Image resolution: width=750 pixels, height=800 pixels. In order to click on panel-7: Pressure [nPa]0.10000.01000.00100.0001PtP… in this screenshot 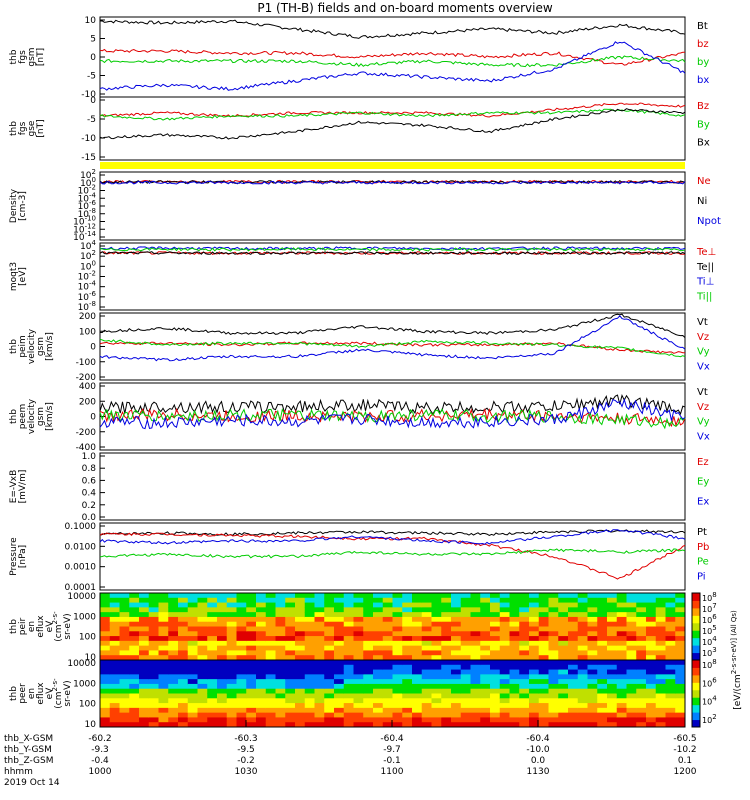, I will do `click(359, 557)`.